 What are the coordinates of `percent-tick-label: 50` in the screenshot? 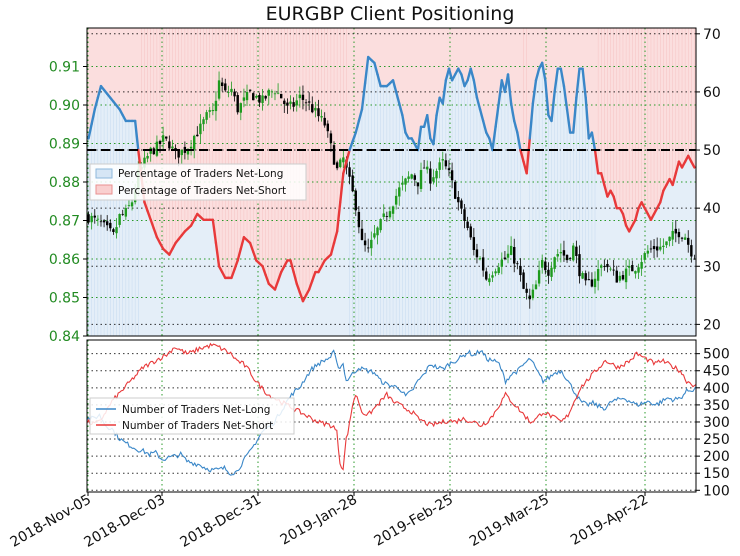 It's located at (712, 151).